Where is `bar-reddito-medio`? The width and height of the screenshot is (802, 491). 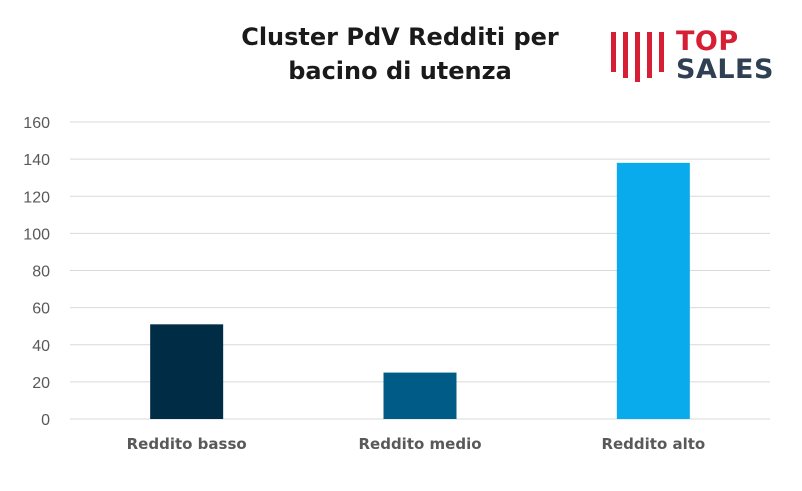 bar-reddito-medio is located at coordinates (420, 395).